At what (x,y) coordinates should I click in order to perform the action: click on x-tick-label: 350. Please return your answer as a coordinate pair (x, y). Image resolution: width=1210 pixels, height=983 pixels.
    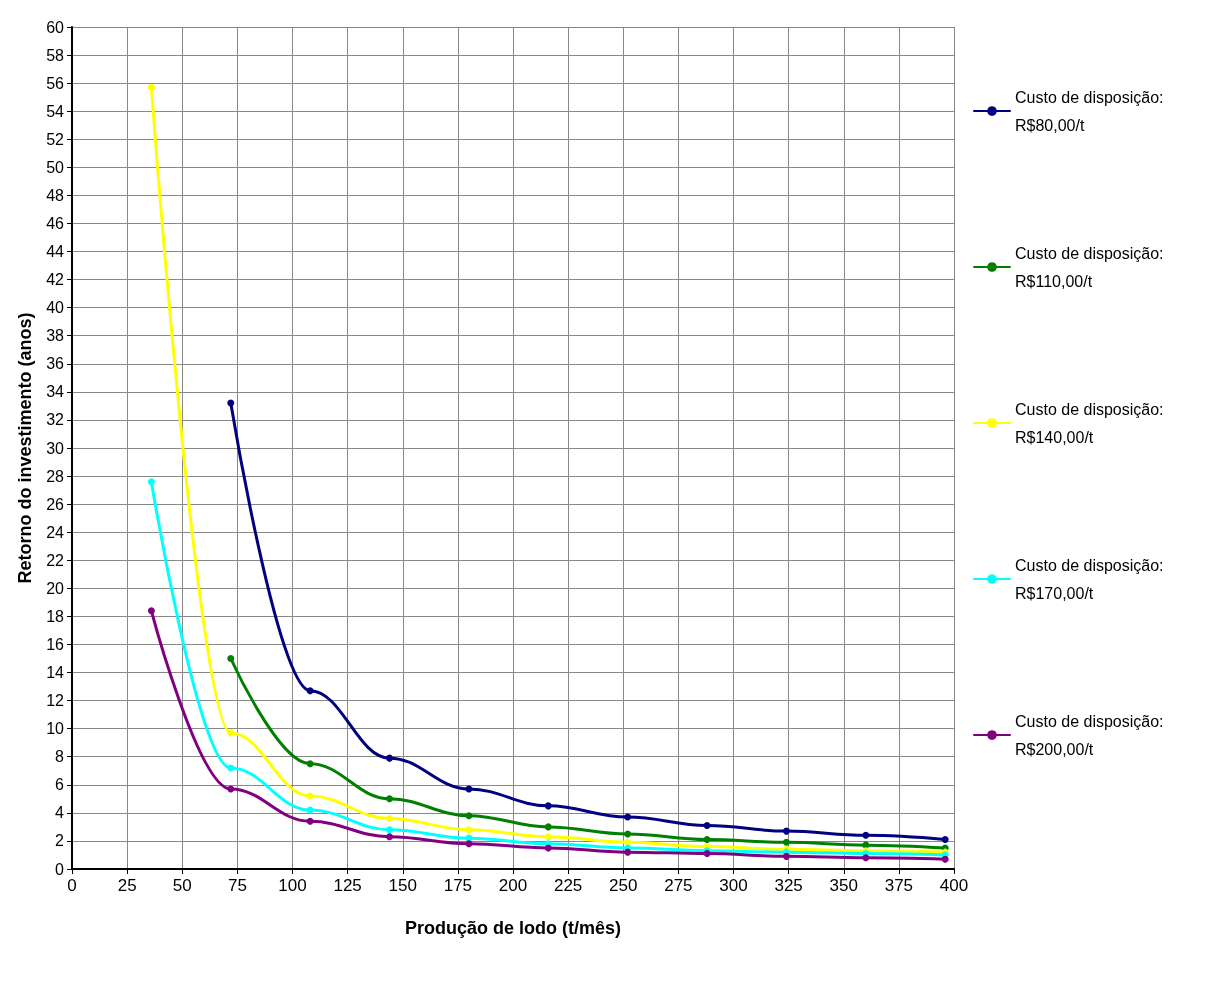
    Looking at the image, I should click on (843, 885).